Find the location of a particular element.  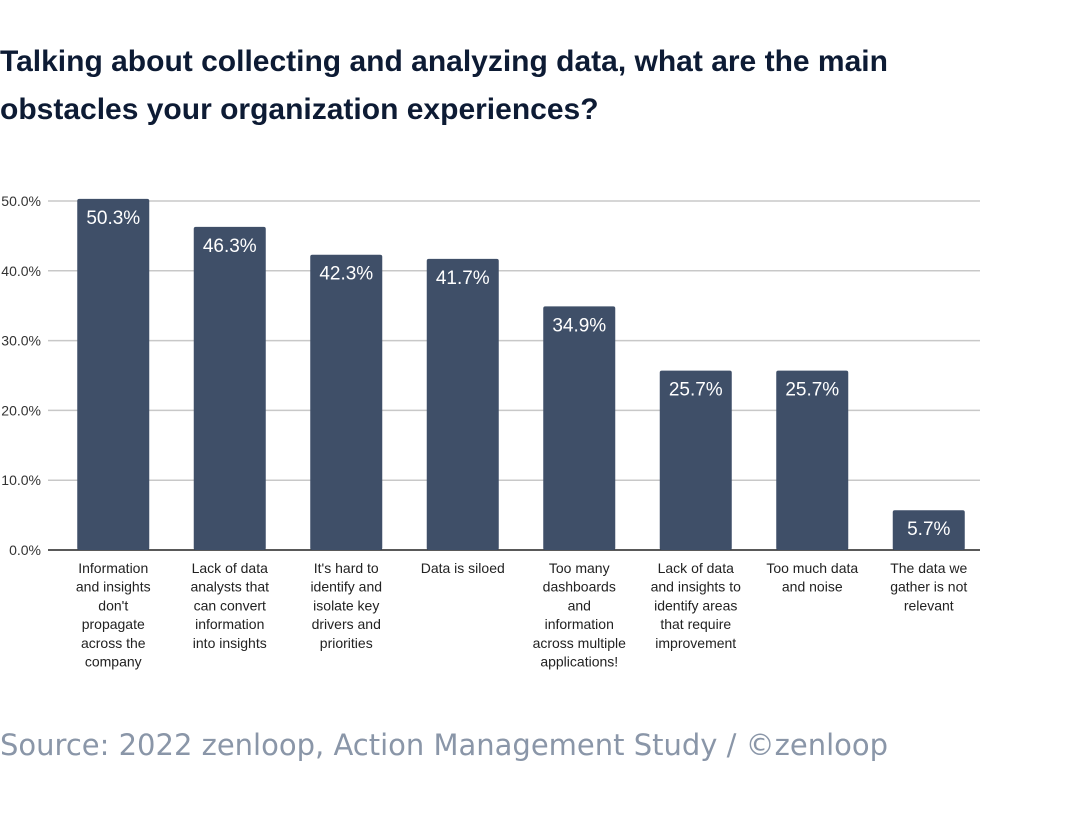

y-tick-label: 20.0% is located at coordinates (21, 410).